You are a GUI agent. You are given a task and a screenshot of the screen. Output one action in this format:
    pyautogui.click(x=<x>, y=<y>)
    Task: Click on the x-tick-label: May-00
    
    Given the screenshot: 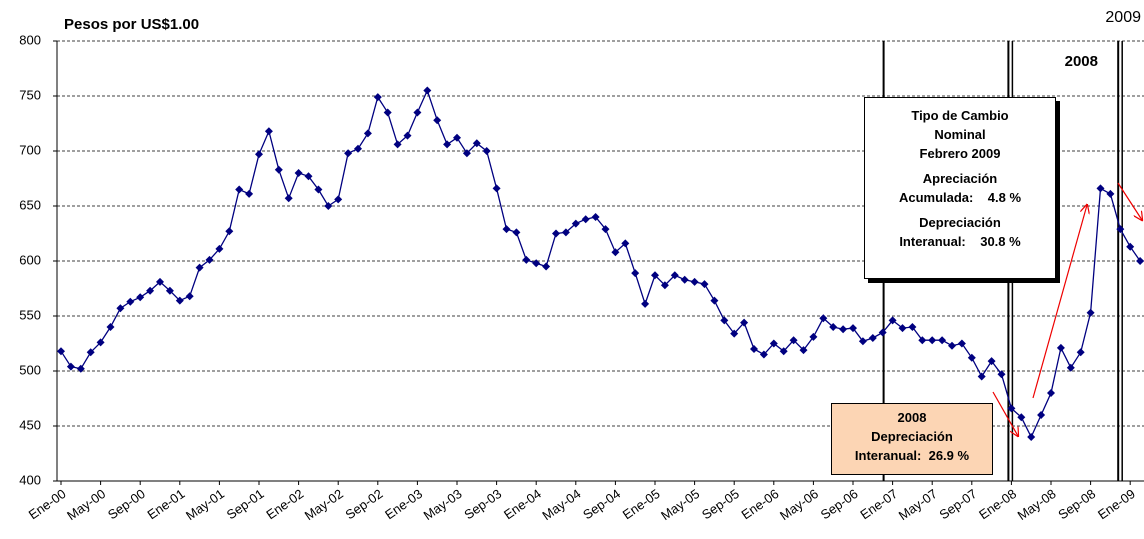 What is the action you would take?
    pyautogui.click(x=86, y=504)
    